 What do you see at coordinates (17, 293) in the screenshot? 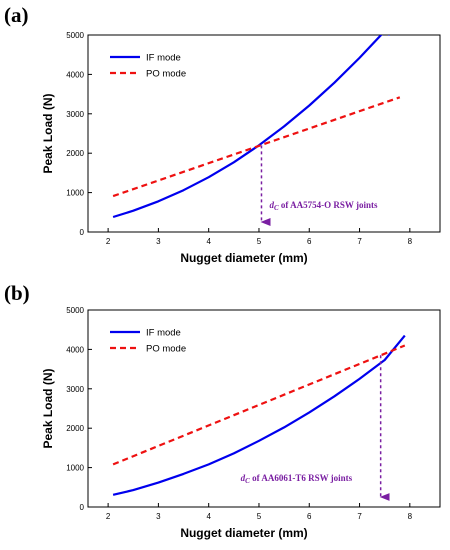
I see `panel-label: (b)` at bounding box center [17, 293].